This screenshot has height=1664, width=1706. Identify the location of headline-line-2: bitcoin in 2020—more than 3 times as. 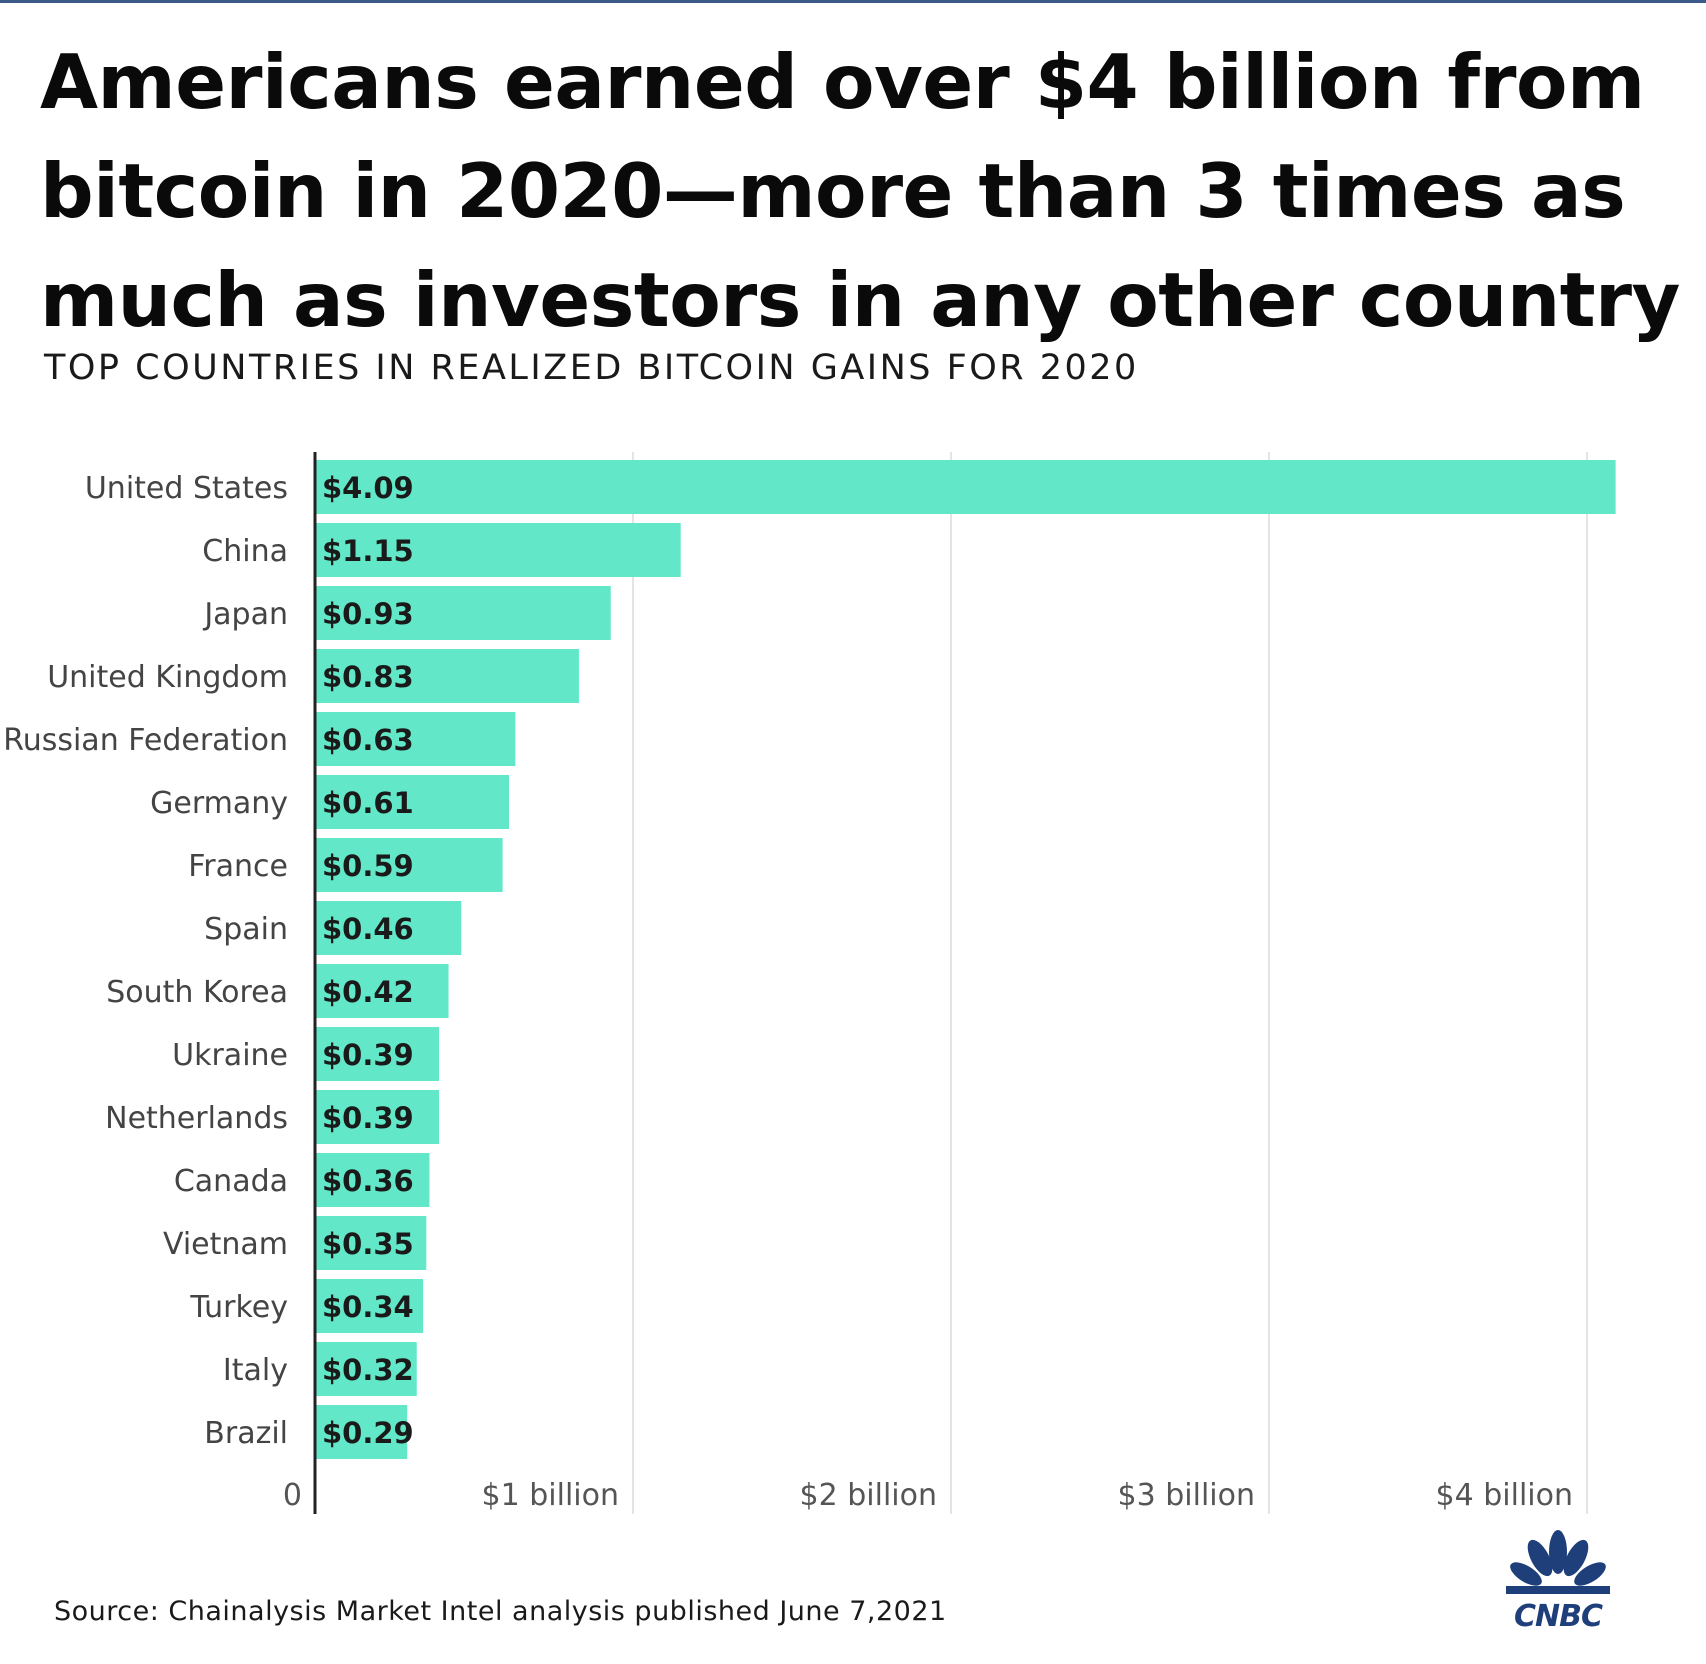
(833, 191).